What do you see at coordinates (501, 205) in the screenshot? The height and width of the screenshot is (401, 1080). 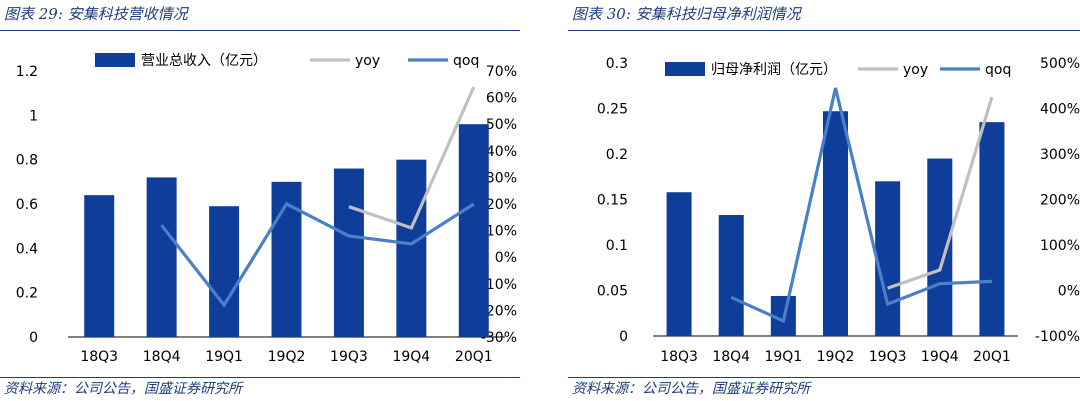 I see `y-tick-label-right: 20%` at bounding box center [501, 205].